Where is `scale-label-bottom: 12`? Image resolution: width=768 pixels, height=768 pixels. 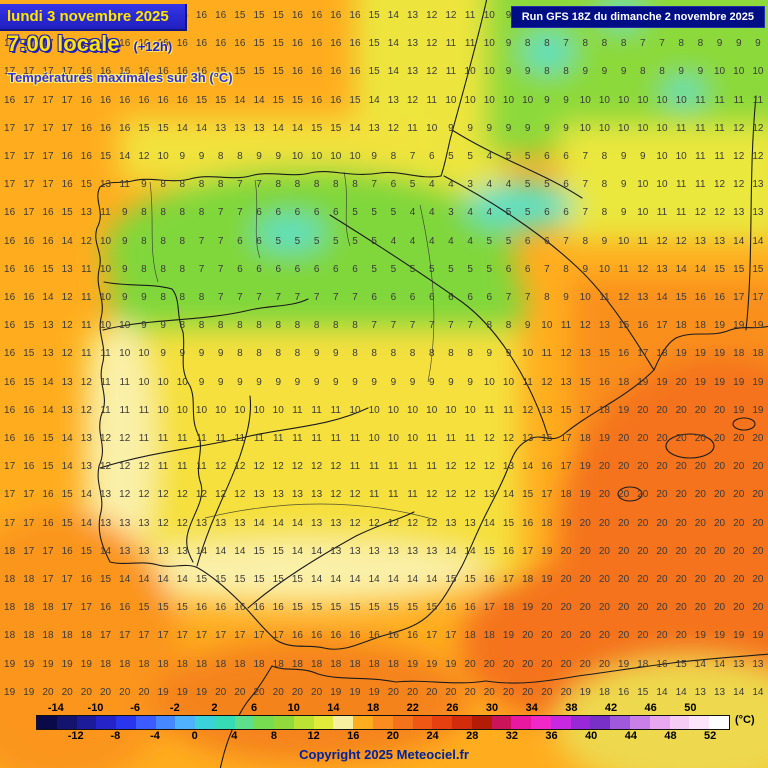
scale-label-bottom: 12 is located at coordinates (313, 736).